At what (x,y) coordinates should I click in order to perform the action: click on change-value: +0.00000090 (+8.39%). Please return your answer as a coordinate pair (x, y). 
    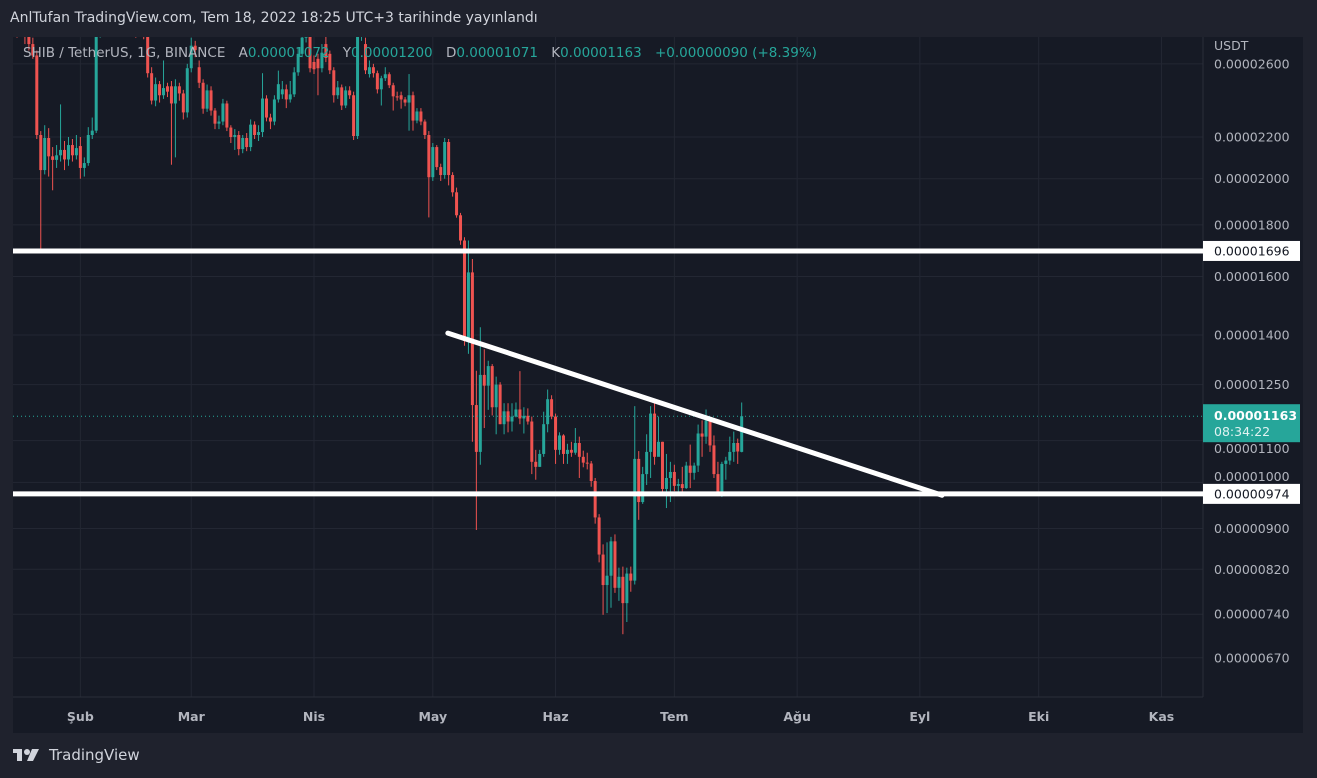
    Looking at the image, I should click on (735, 53).